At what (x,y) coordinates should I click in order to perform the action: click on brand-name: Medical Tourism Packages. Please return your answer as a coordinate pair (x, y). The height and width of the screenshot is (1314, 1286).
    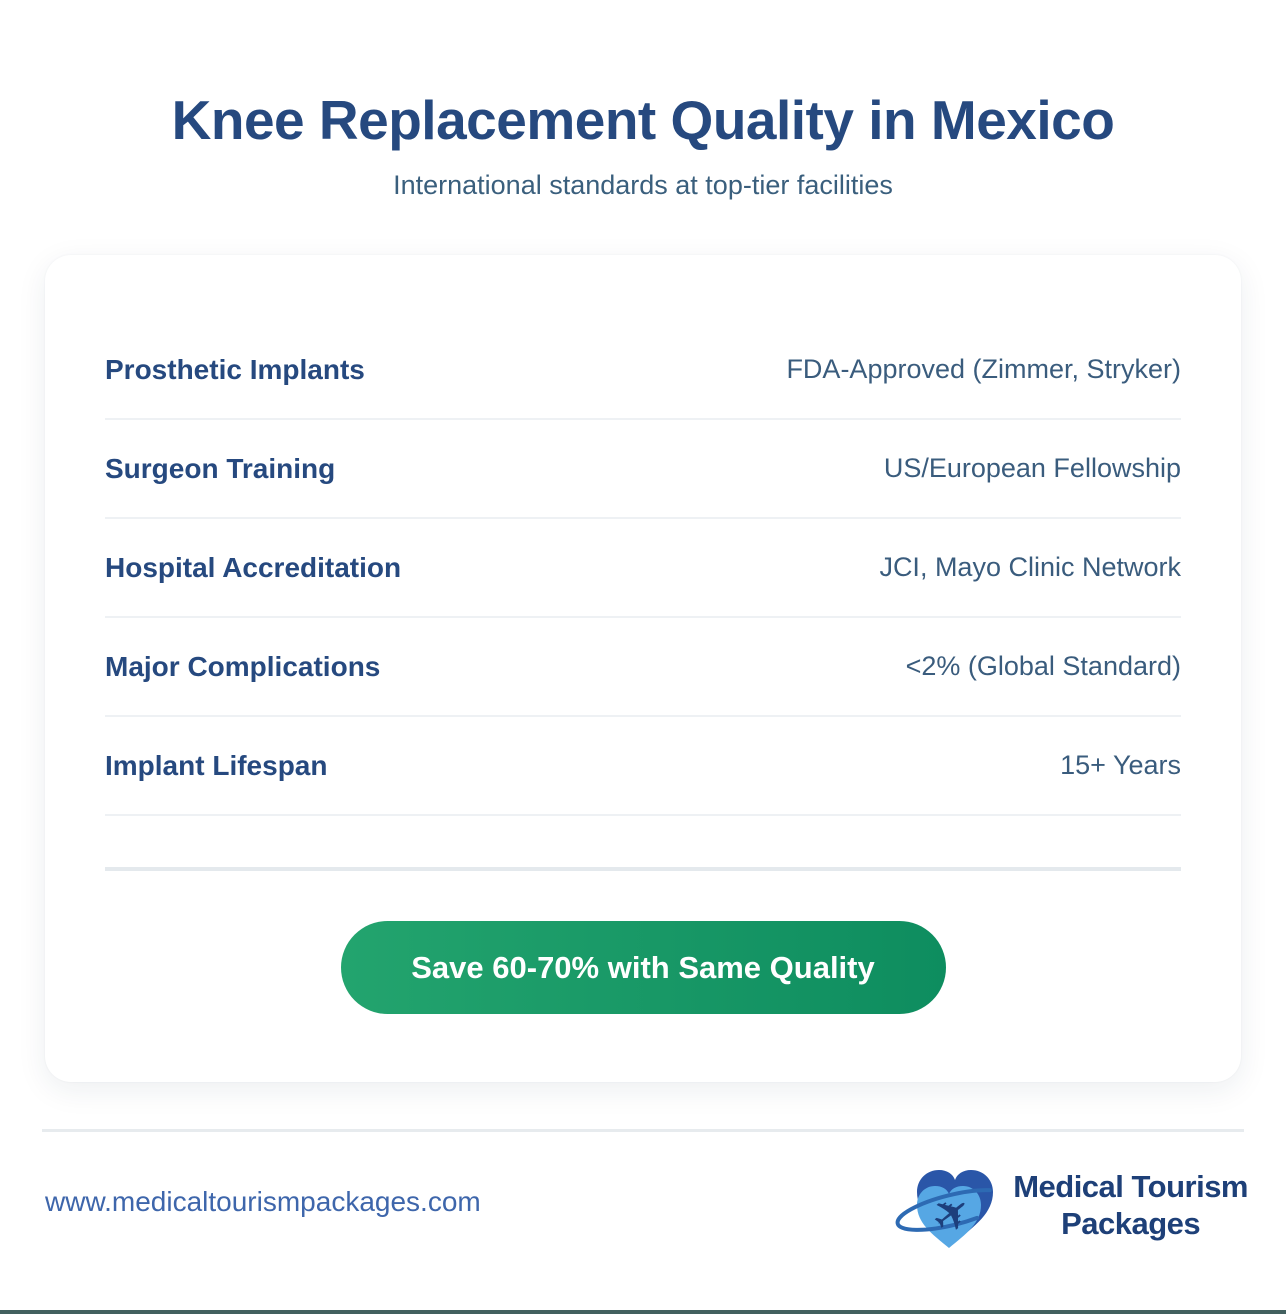
    Looking at the image, I should click on (1130, 1205).